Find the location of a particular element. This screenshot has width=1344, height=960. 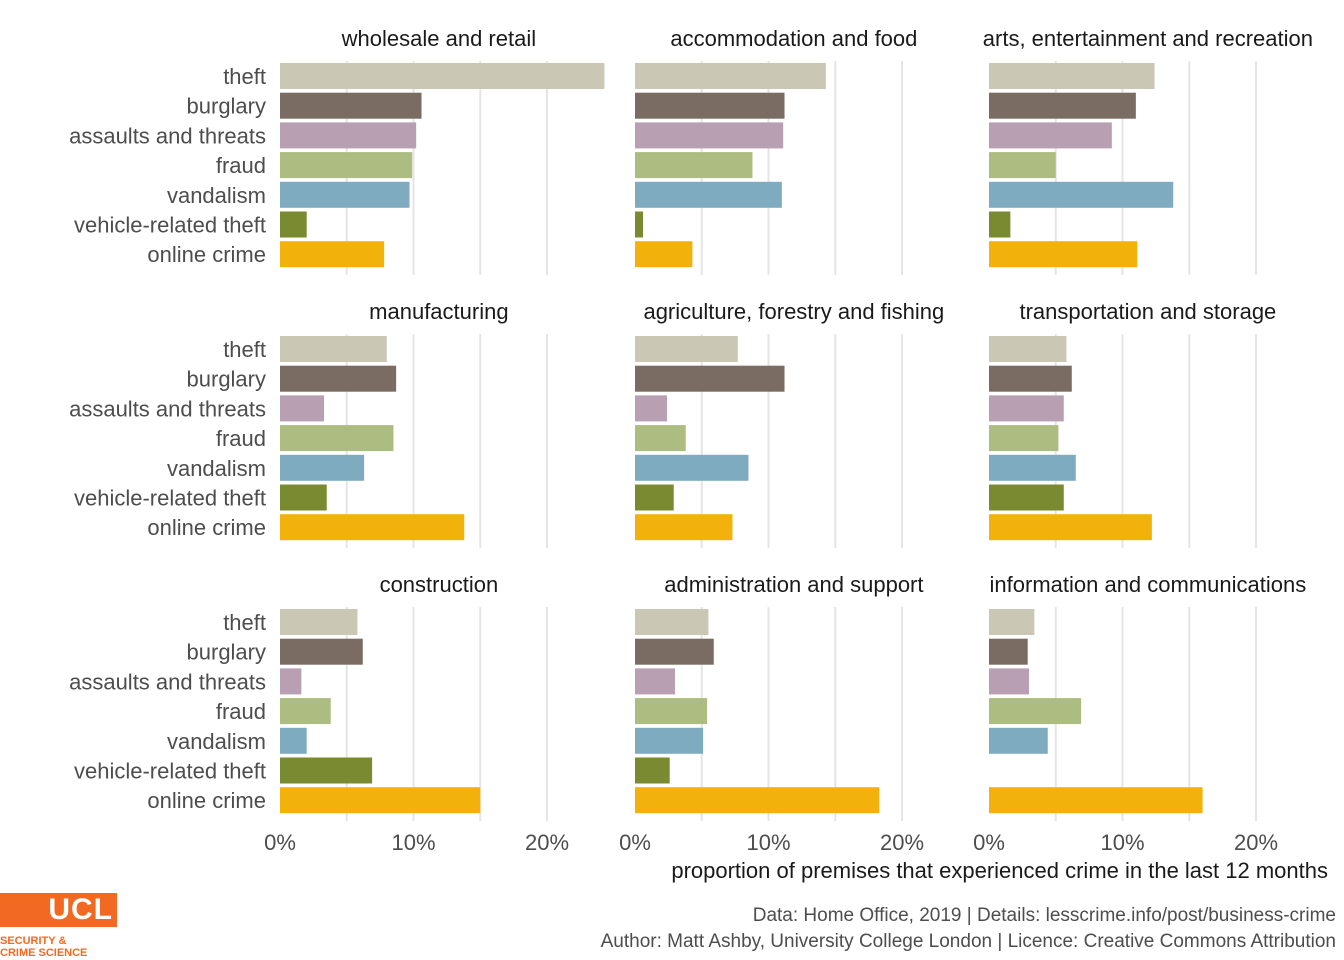

facet-panel: agriculture, forestry and fishing is located at coordinates (789, 423).